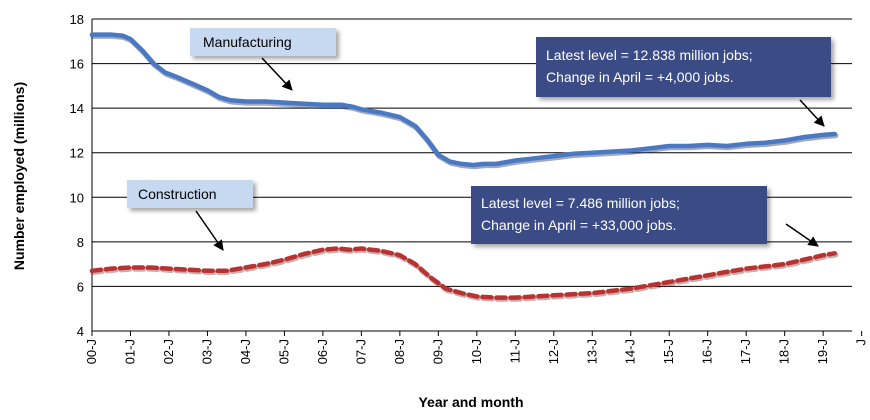 This screenshot has height=420, width=870. What do you see at coordinates (591, 351) in the screenshot?
I see `x-tick-label: 13-J` at bounding box center [591, 351].